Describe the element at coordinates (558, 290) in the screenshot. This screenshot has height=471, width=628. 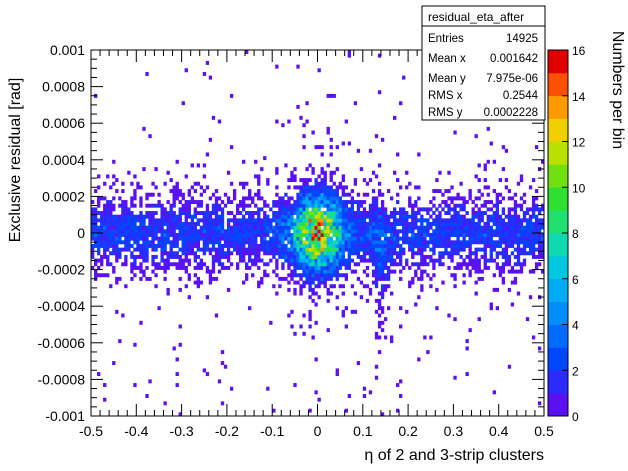
I see `colorbar-segment` at that location.